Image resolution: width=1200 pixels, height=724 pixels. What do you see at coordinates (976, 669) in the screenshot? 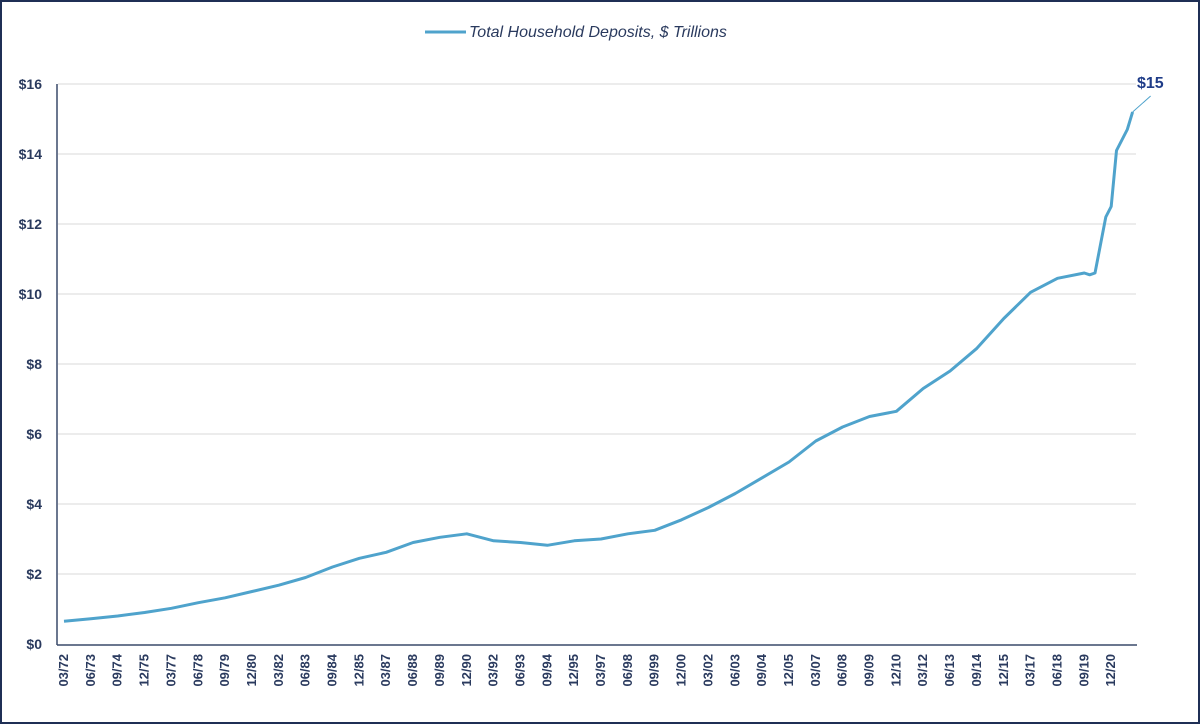
I see `x-tick-label: 09/14` at bounding box center [976, 669].